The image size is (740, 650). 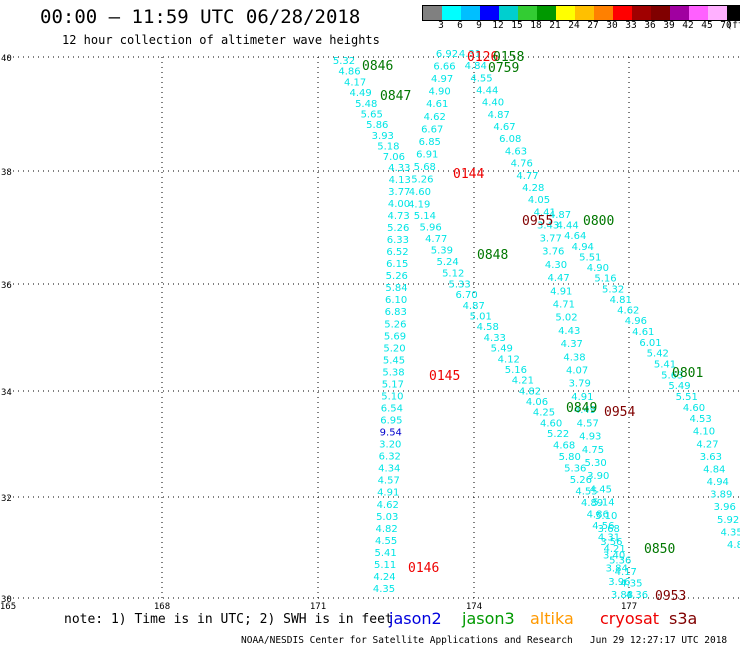 I want to click on wave-height-label: 5.02, so click(x=566, y=318).